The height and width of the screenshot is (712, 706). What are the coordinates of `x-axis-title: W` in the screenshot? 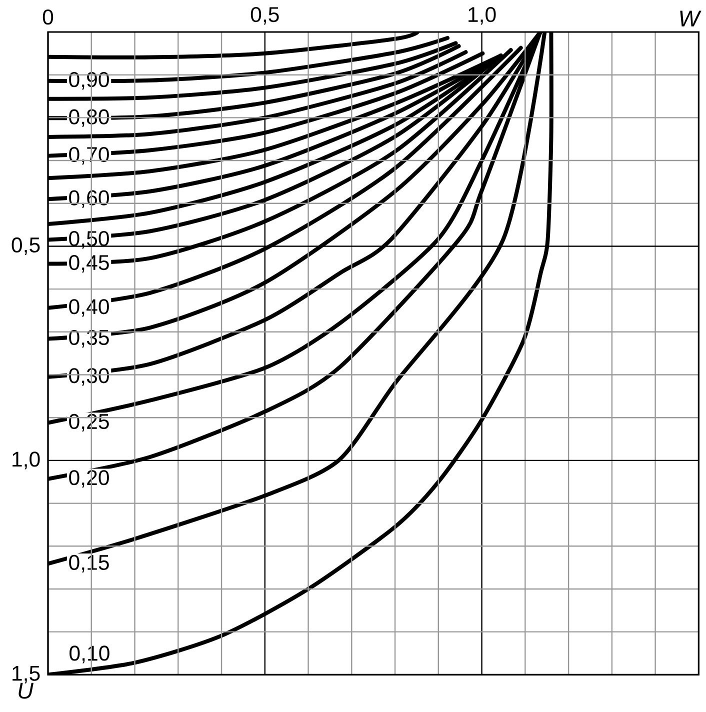 It's located at (691, 18).